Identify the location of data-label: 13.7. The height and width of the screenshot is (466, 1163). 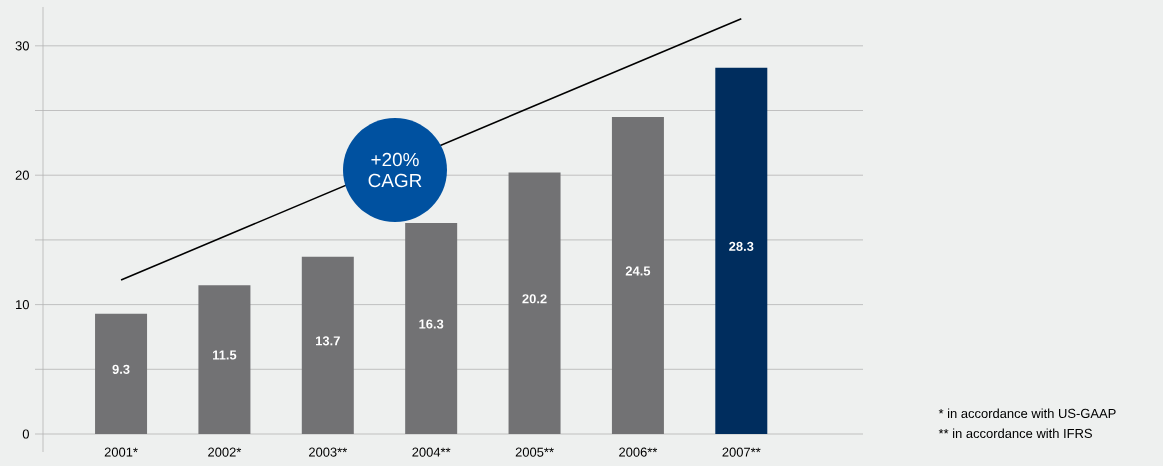
(328, 341).